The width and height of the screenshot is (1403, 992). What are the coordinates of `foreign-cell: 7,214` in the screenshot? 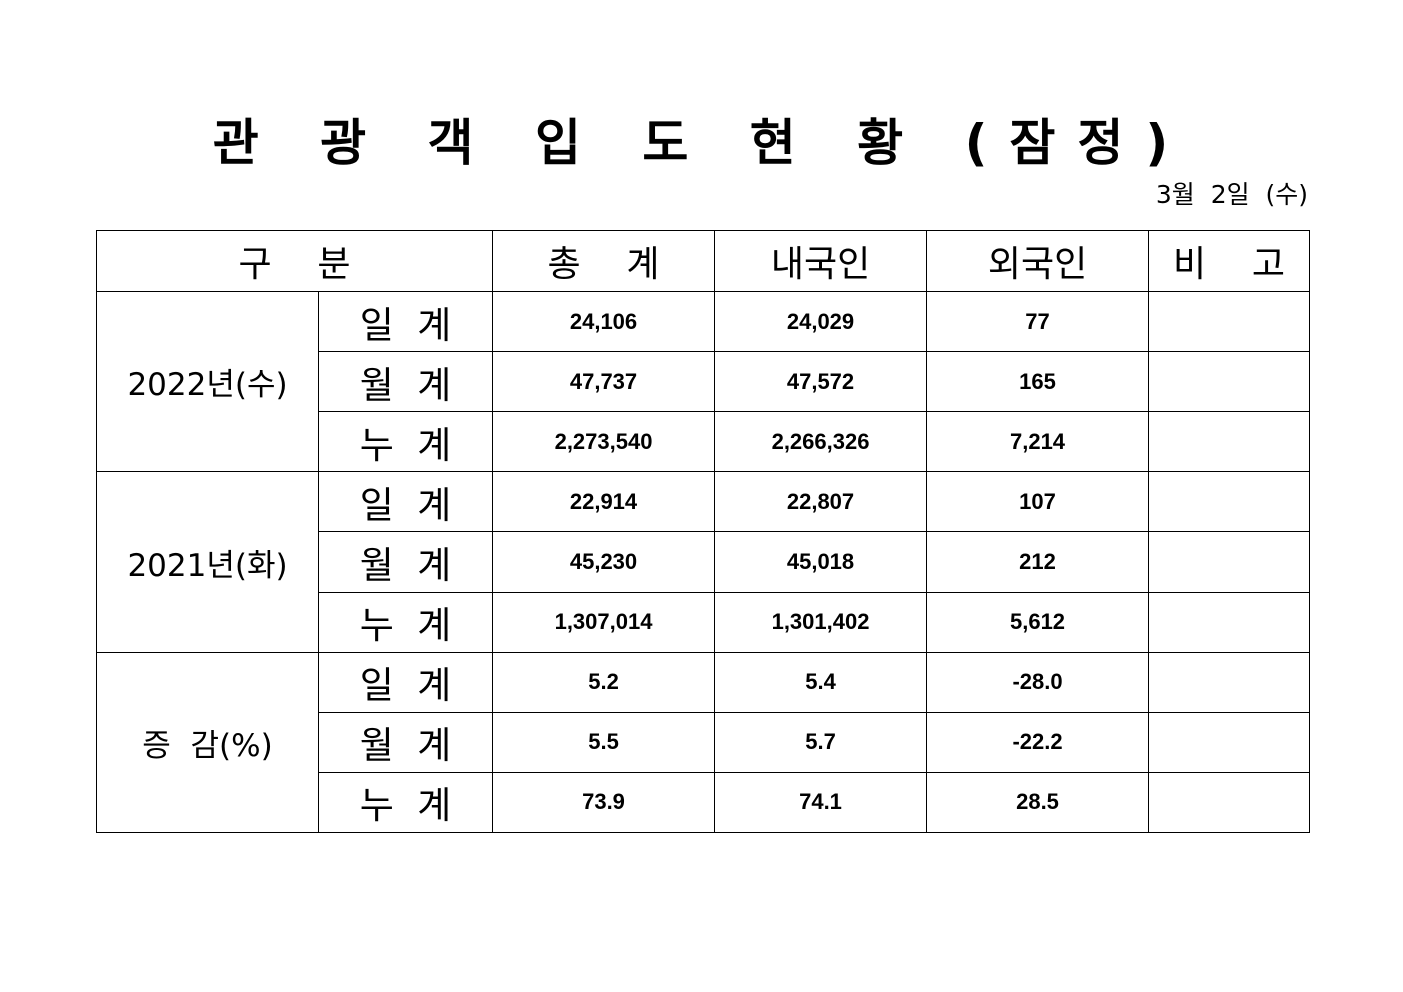 It's located at (1038, 442).